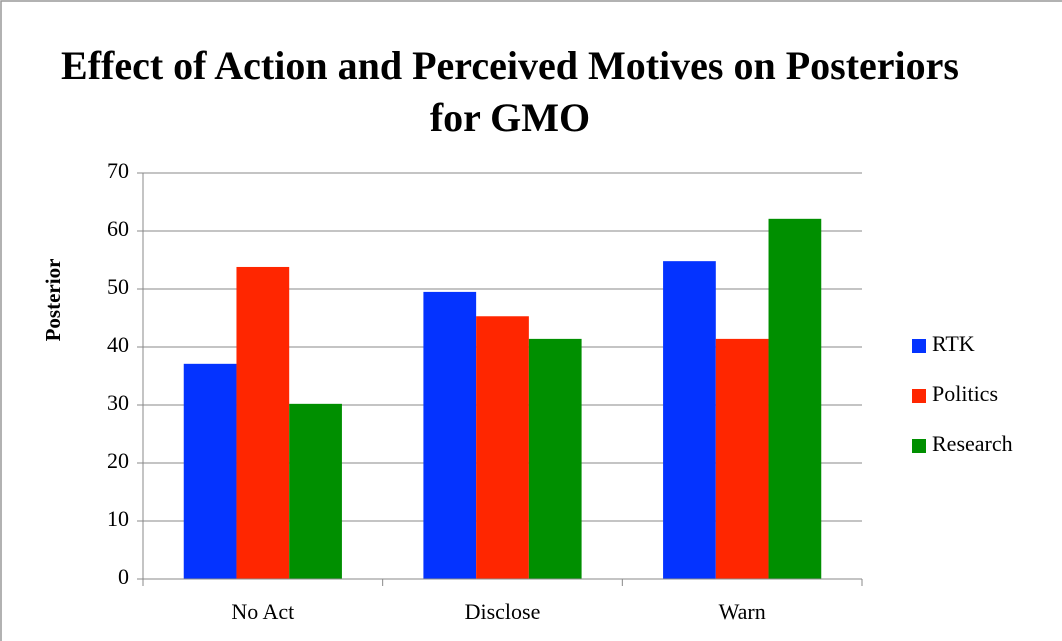 The image size is (1062, 641). Describe the element at coordinates (118, 228) in the screenshot. I see `y-tick-label: 60` at that location.